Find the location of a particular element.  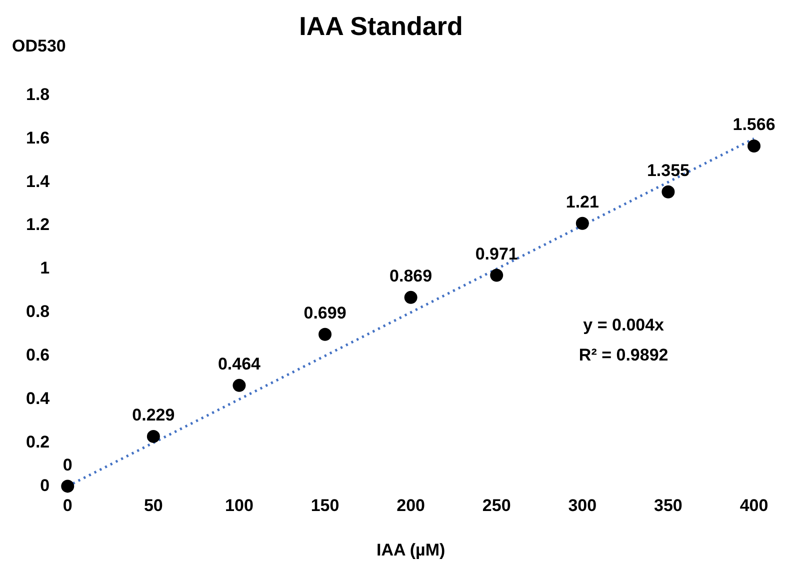

y-tick-label: 0.6 is located at coordinates (38, 355).